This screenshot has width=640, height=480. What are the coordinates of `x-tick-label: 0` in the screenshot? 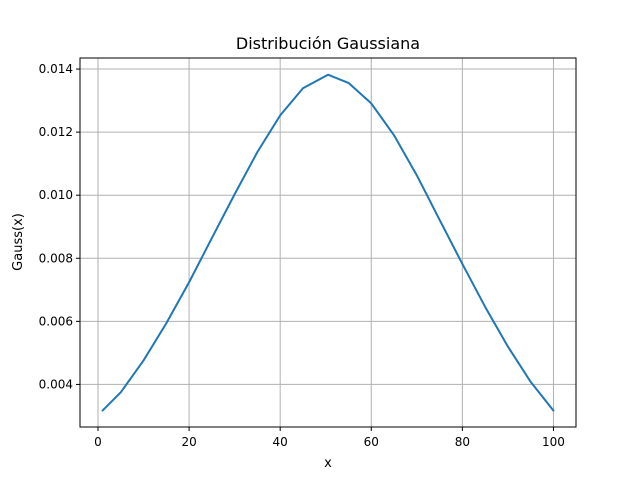 It's located at (98, 442).